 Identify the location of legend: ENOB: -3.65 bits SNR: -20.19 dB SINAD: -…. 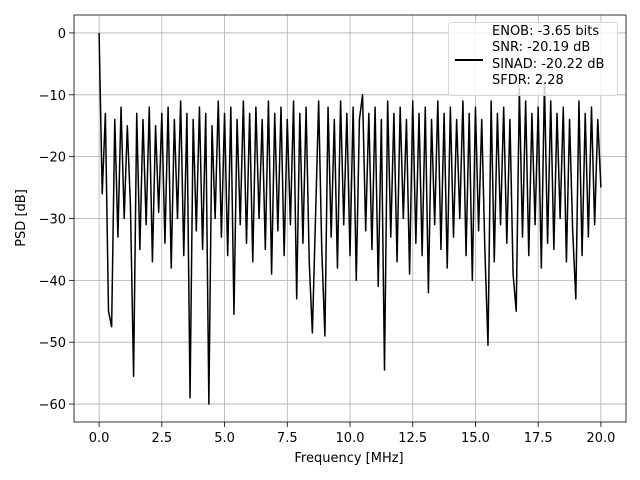
(533, 59).